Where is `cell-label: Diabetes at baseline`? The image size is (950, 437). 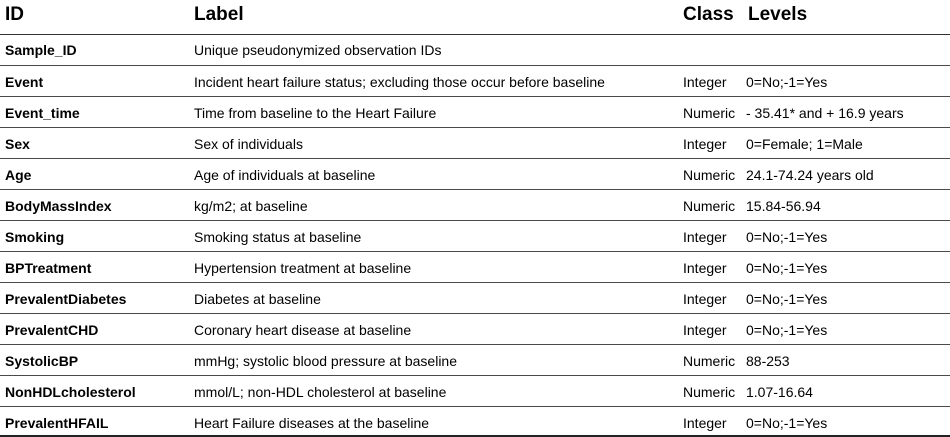
cell-label: Diabetes at baseline is located at coordinates (257, 299).